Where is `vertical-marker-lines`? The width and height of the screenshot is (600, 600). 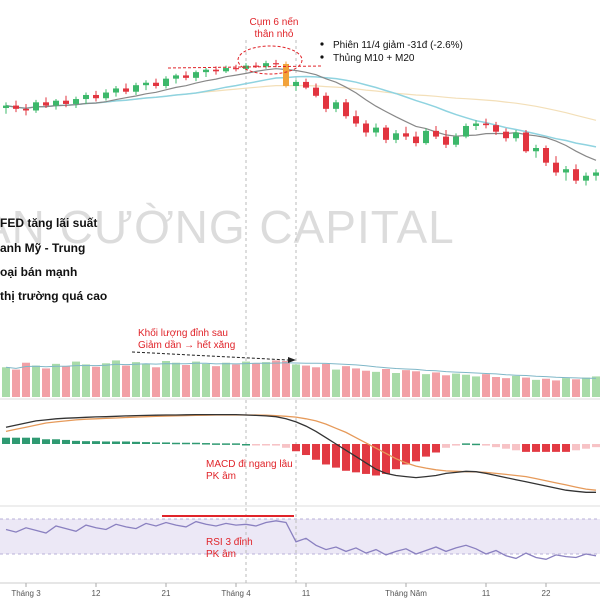 vertical-marker-lines is located at coordinates (271, 311).